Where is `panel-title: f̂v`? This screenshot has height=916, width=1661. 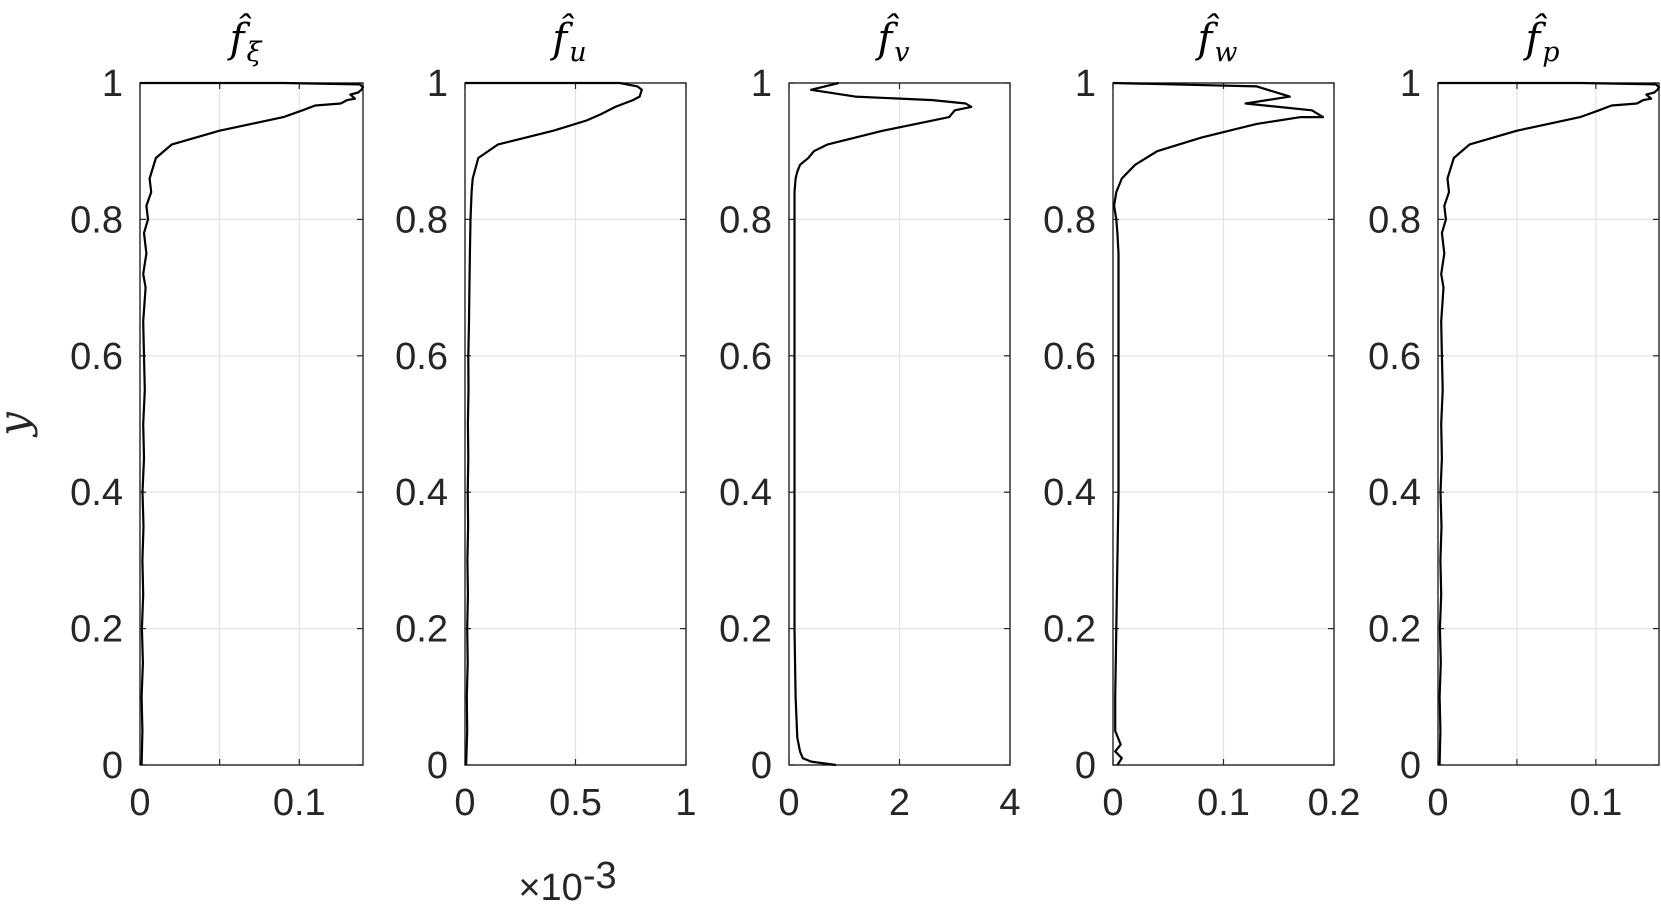 panel-title: f̂v is located at coordinates (891, 41).